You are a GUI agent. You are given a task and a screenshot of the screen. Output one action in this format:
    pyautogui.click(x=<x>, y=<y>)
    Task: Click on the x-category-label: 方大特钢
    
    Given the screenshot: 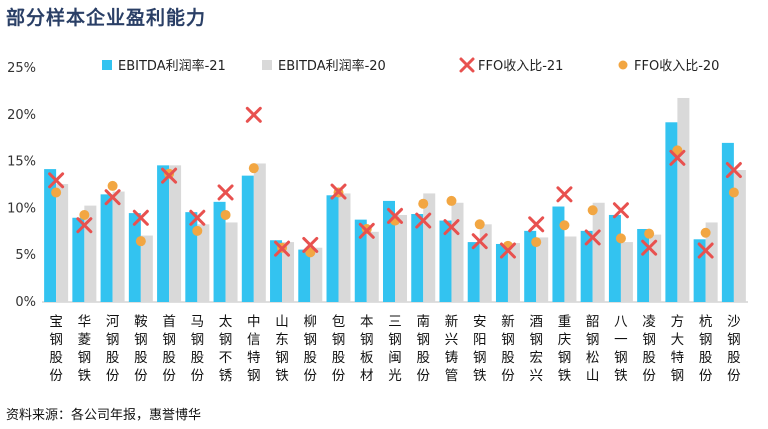 What is the action you would take?
    pyautogui.click(x=678, y=349)
    